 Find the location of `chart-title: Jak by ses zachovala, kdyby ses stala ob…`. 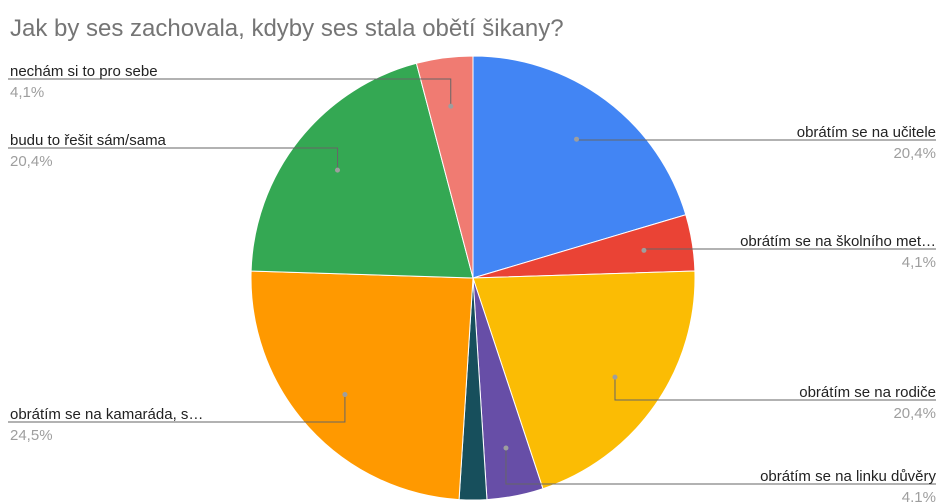

chart-title: Jak by ses zachovala, kdyby ses stala ob… is located at coordinates (287, 28).